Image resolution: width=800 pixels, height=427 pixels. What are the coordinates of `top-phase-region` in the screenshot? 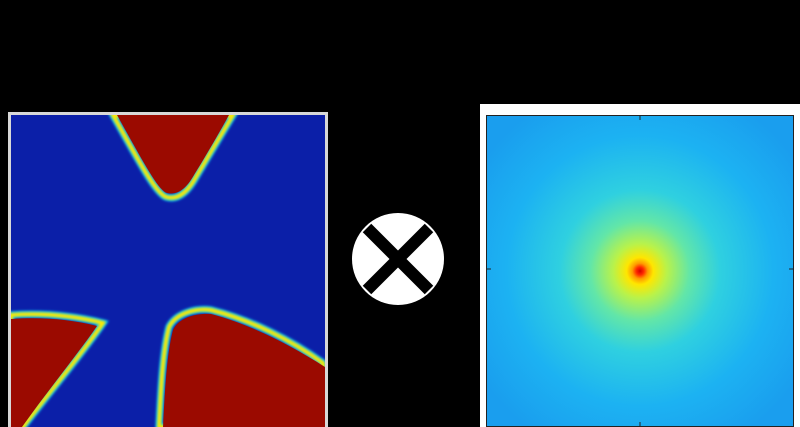 It's located at (173, 158).